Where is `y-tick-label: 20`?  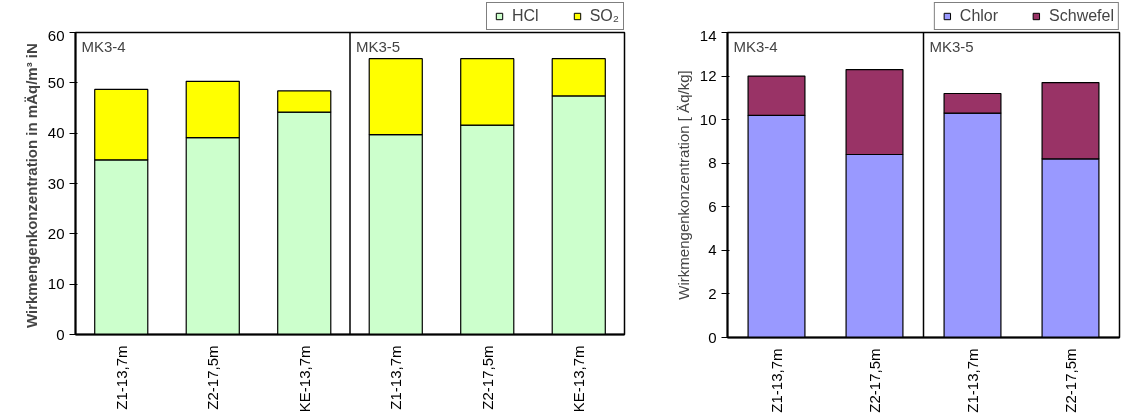
y-tick-label: 20 is located at coordinates (56, 233).